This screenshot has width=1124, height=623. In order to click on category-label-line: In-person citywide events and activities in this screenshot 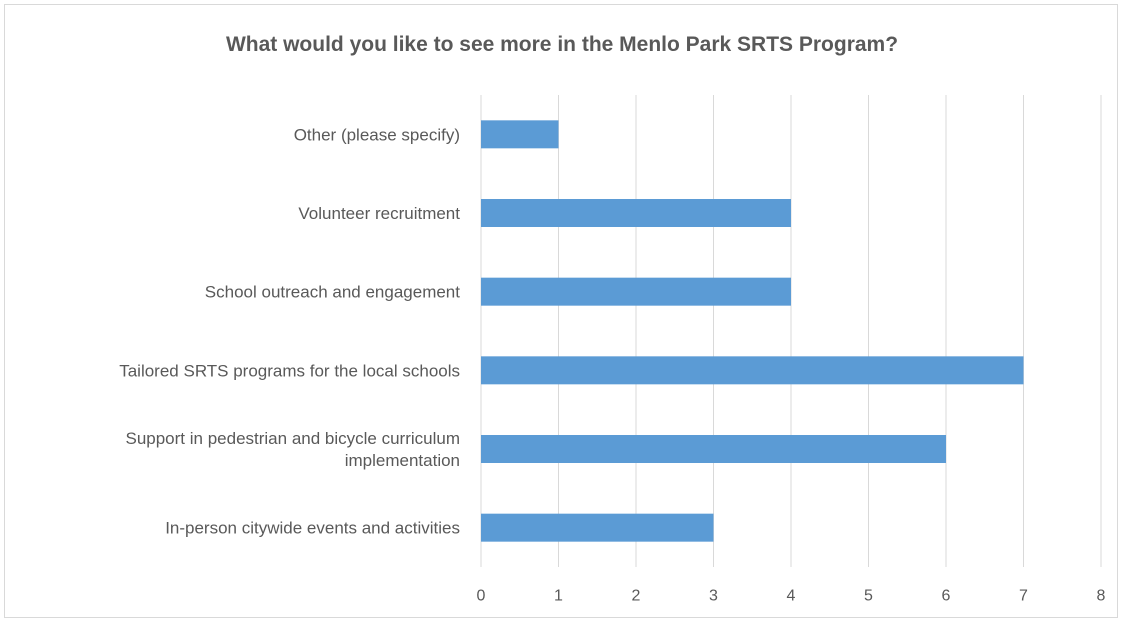, I will do `click(312, 527)`.